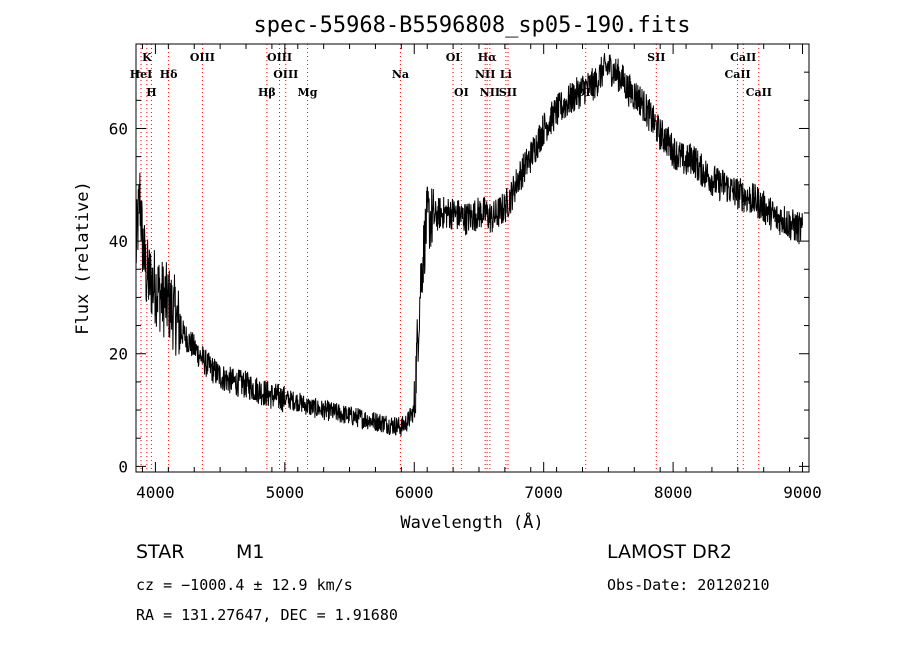  What do you see at coordinates (743, 57) in the screenshot?
I see `line-marker-label-20: CaII` at bounding box center [743, 57].